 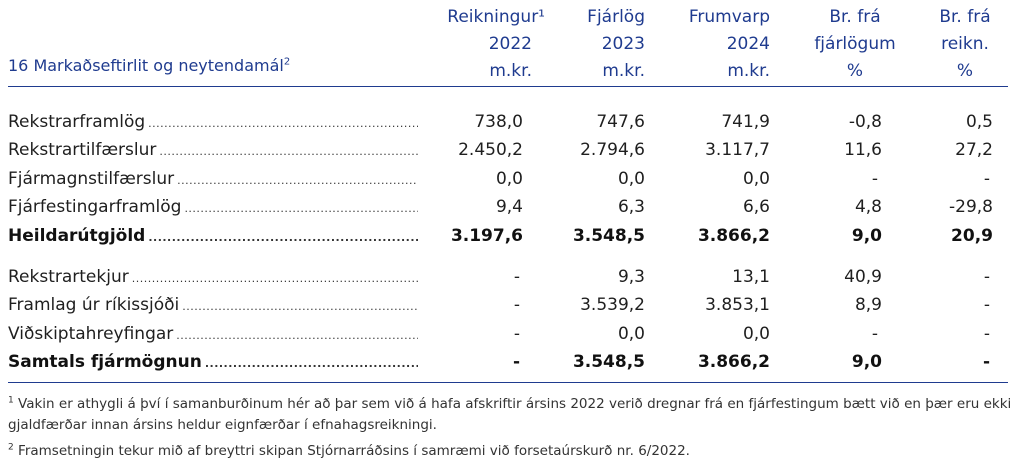 I want to click on cell-value: -29,8, so click(x=971, y=207).